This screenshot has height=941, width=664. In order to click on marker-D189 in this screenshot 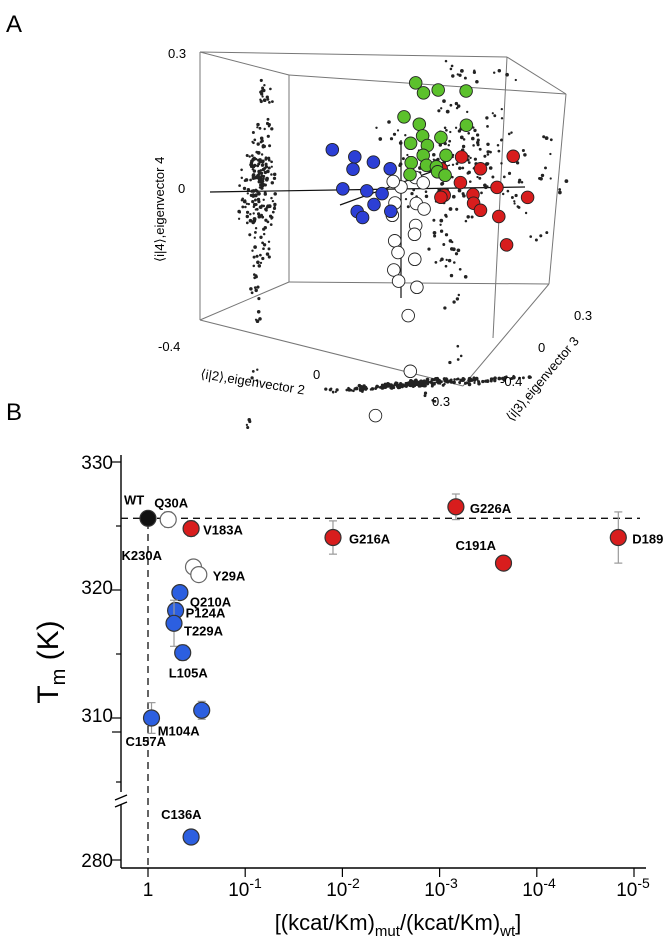, I will do `click(618, 537)`.